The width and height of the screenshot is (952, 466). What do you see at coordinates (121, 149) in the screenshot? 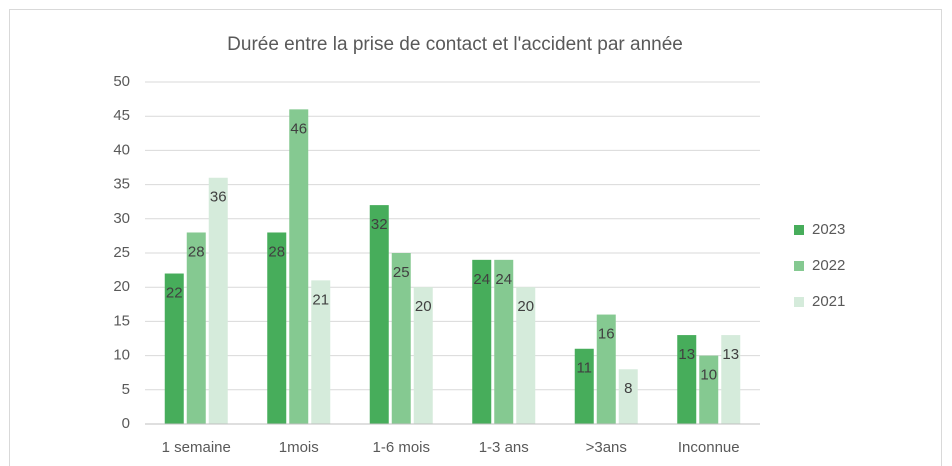
I see `y-tick-label: 40` at bounding box center [121, 149].